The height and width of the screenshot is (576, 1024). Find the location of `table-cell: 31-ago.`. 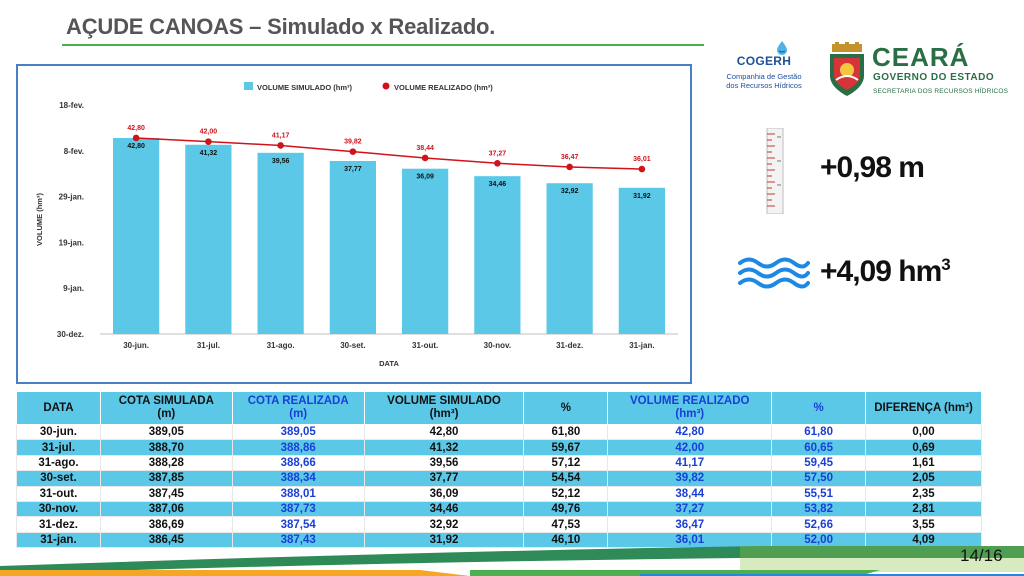

table-cell: 31-ago. is located at coordinates (58, 463).